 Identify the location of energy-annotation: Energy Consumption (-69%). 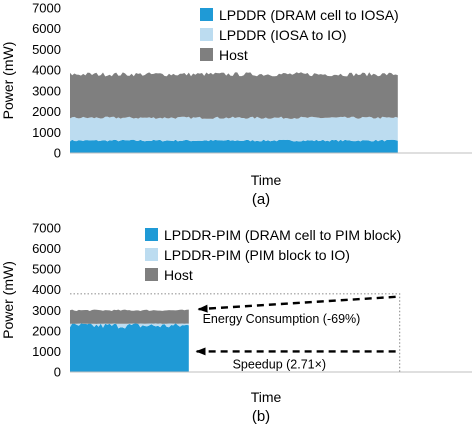
(282, 319).